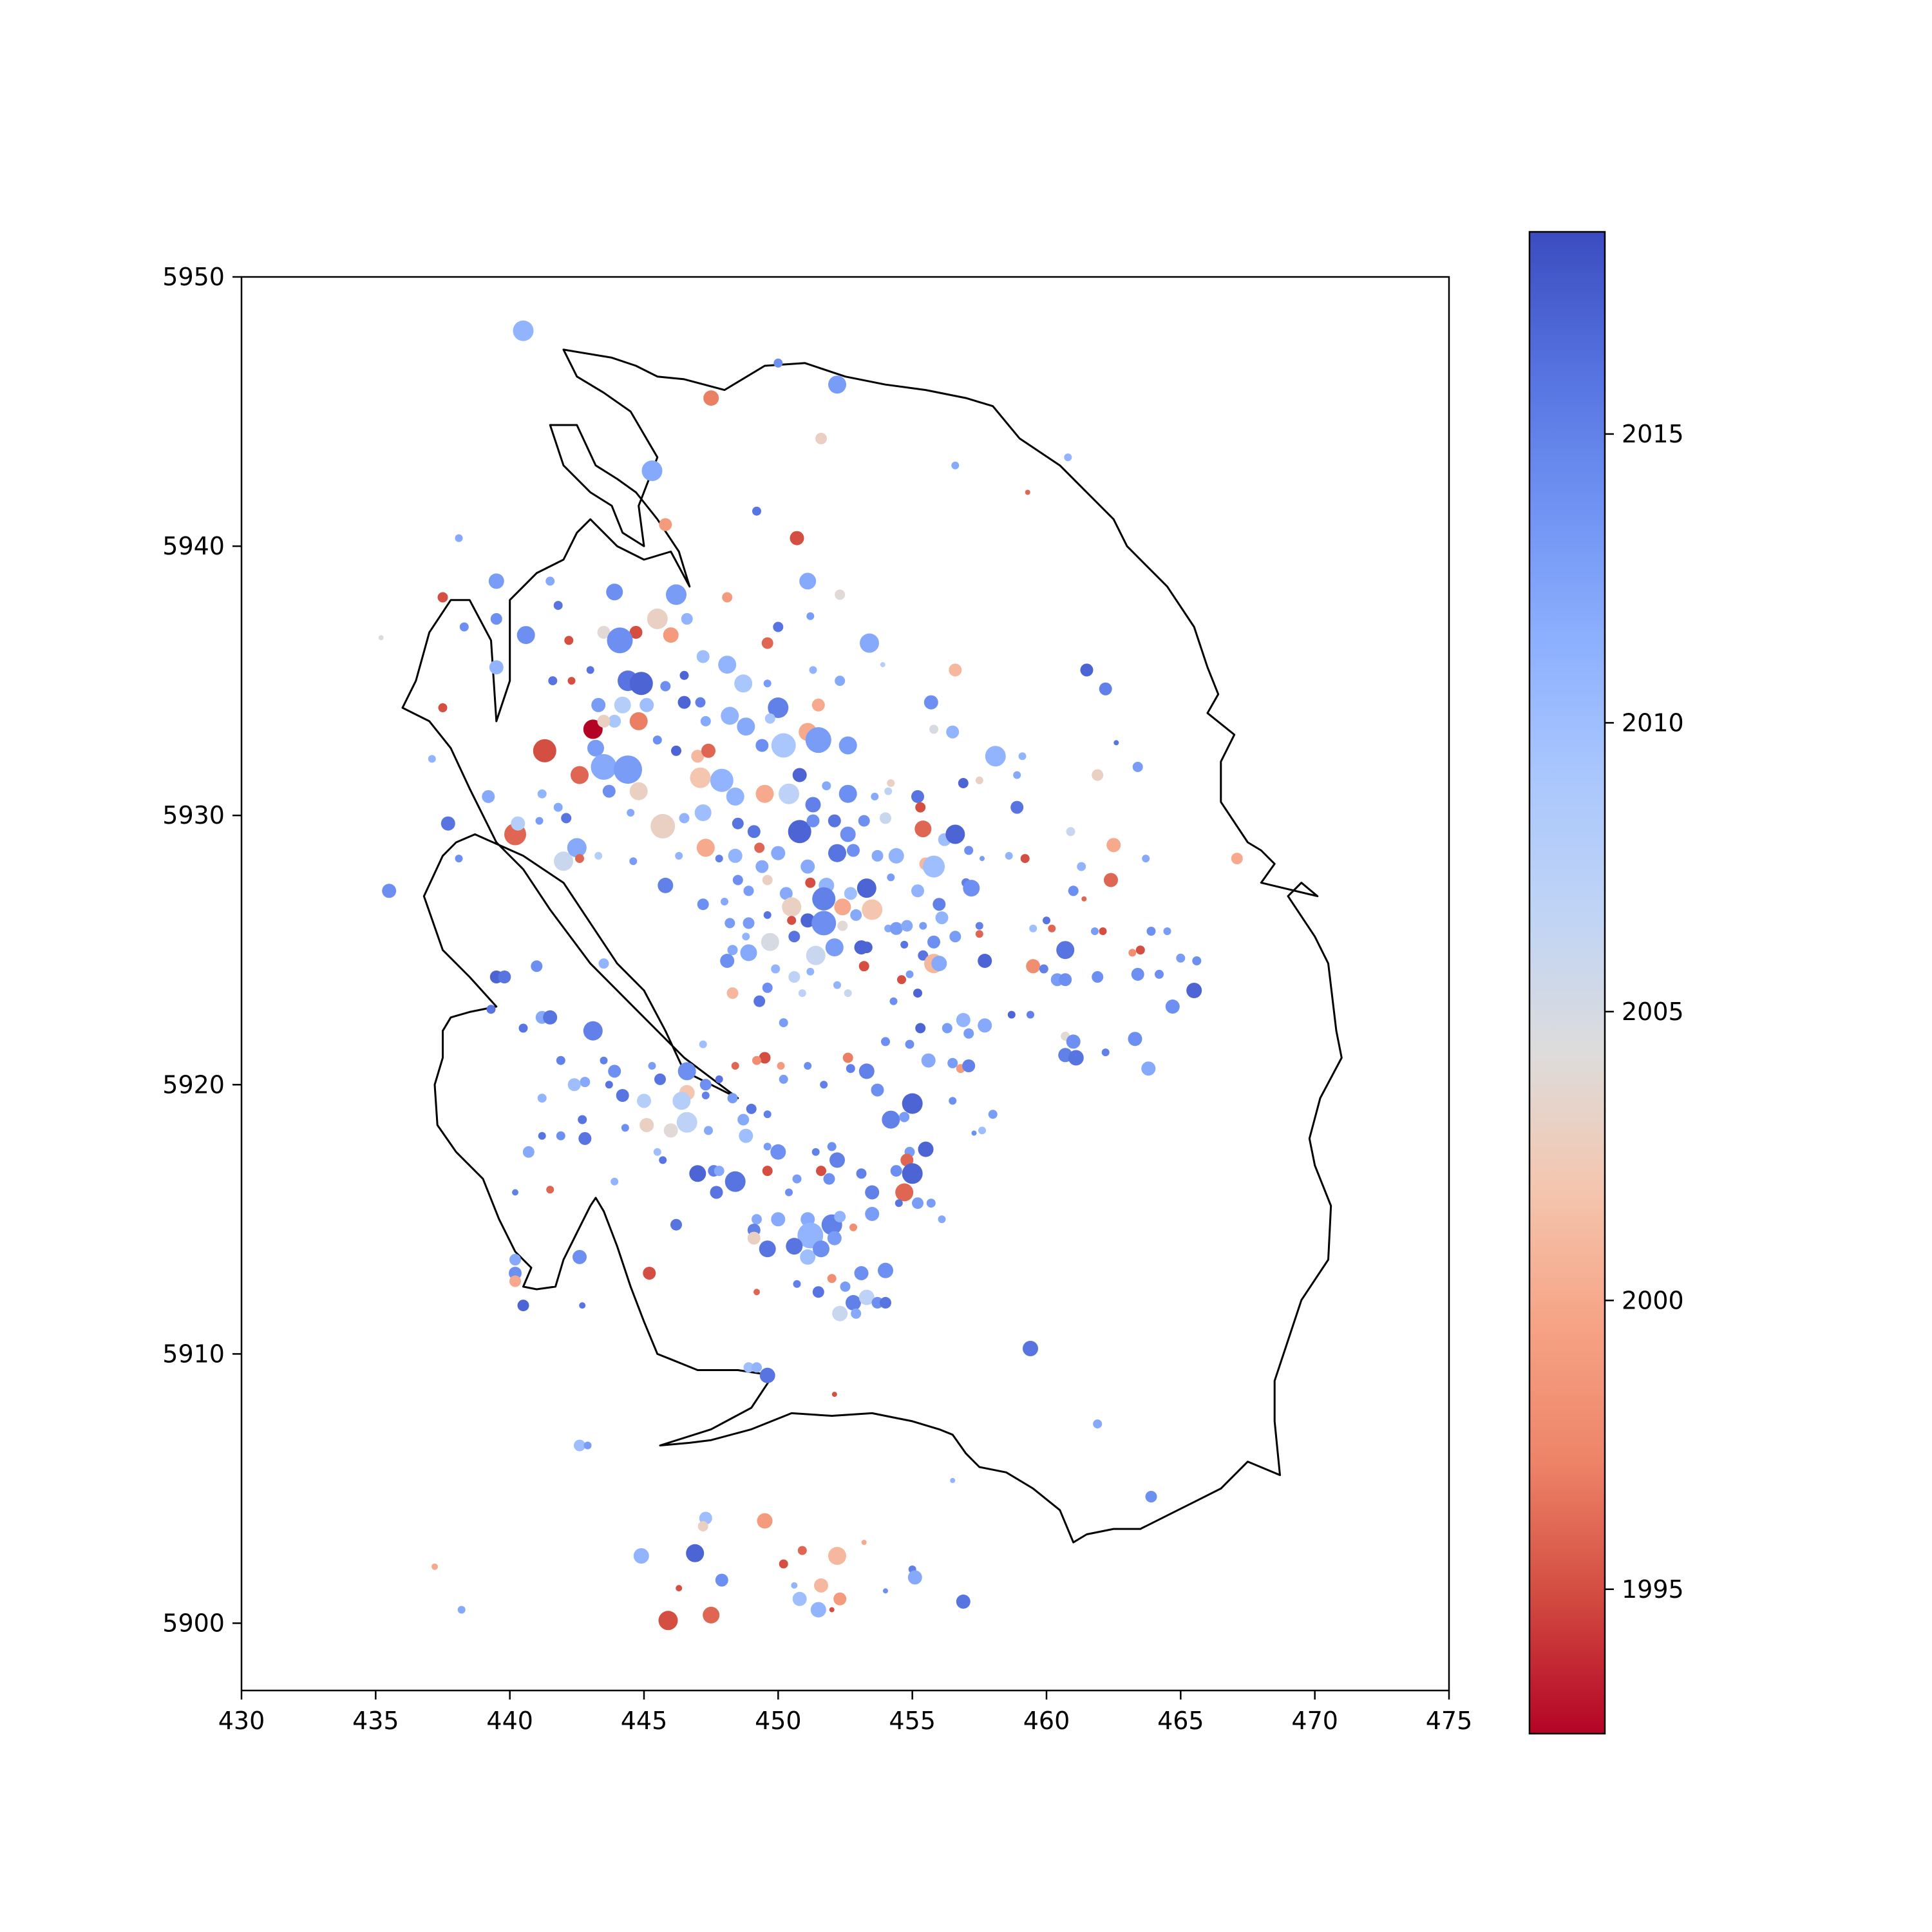 The width and height of the screenshot is (1932, 1932). What do you see at coordinates (1180, 1721) in the screenshot?
I see `x-tick-label: 465` at bounding box center [1180, 1721].